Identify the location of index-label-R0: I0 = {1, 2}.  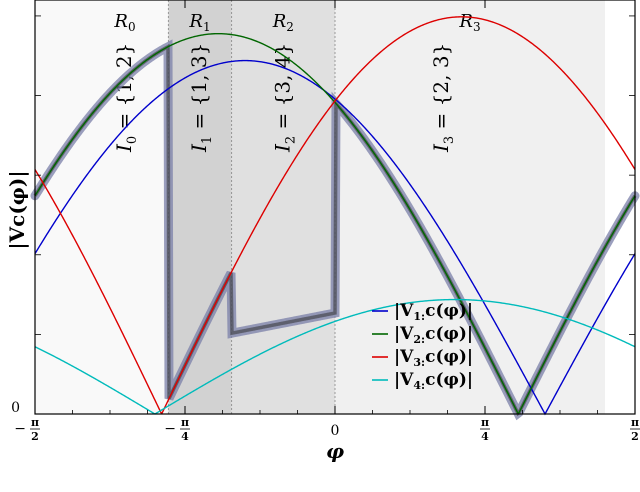
(126, 98).